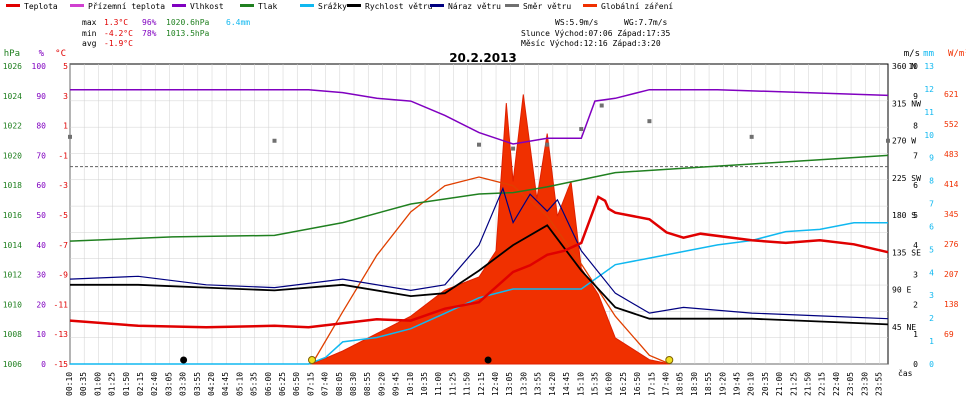  Describe the element at coordinates (65, 126) in the screenshot. I see `axis-temp-tick: 1` at that location.